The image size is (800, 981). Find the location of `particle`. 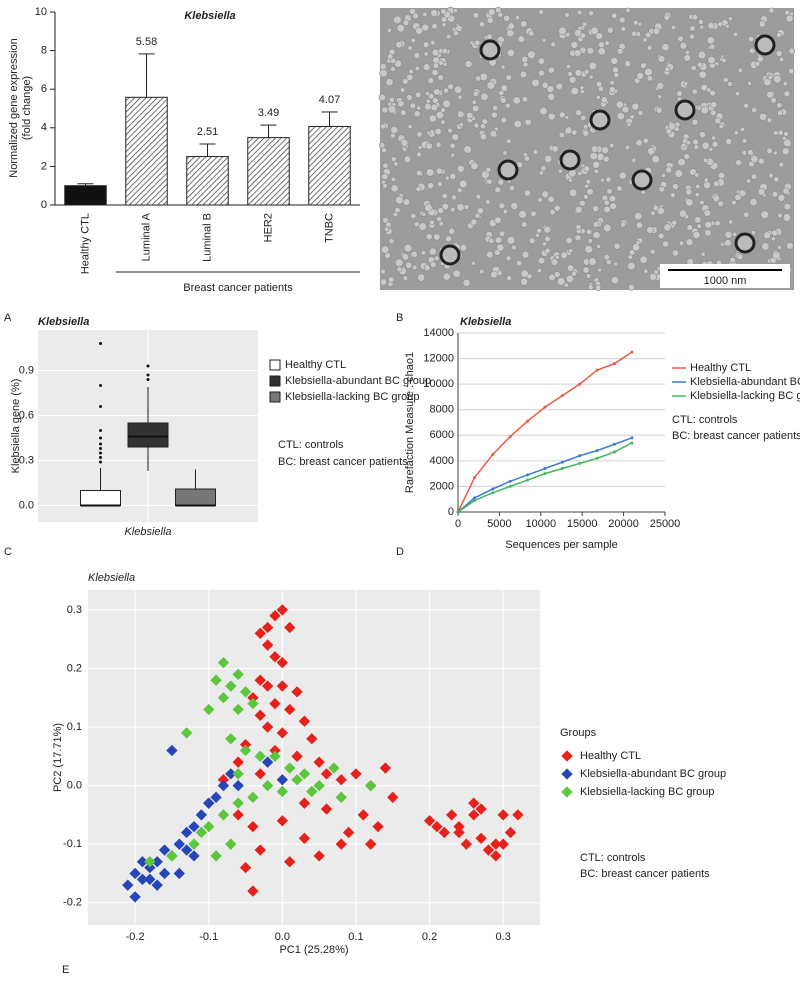

particle is located at coordinates (508, 170).